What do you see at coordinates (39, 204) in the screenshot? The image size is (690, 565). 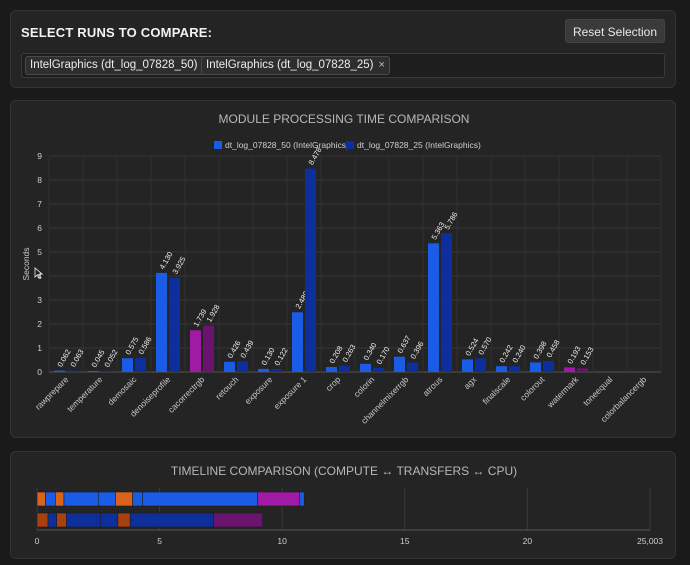 I see `y-tick-label: 7` at bounding box center [39, 204].